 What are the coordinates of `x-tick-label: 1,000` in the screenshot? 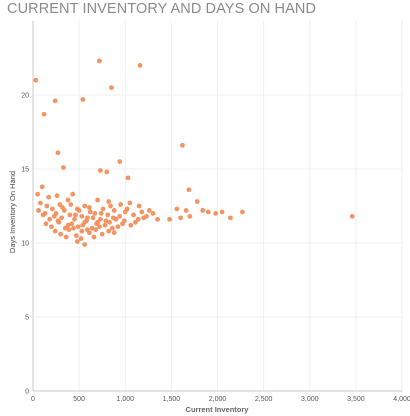 It's located at (125, 399).